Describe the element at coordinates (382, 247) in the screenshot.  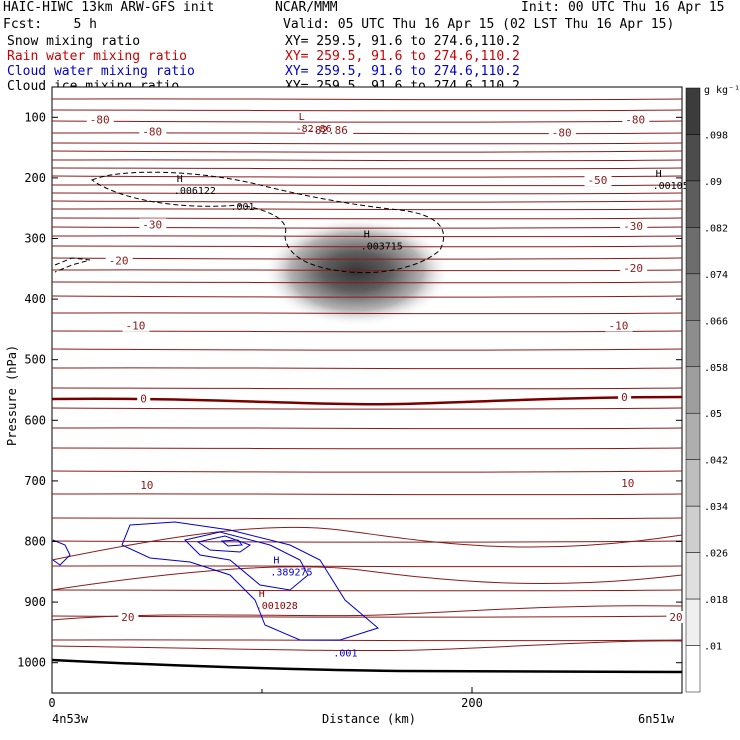
I see `extremum-value: .003715` at that location.